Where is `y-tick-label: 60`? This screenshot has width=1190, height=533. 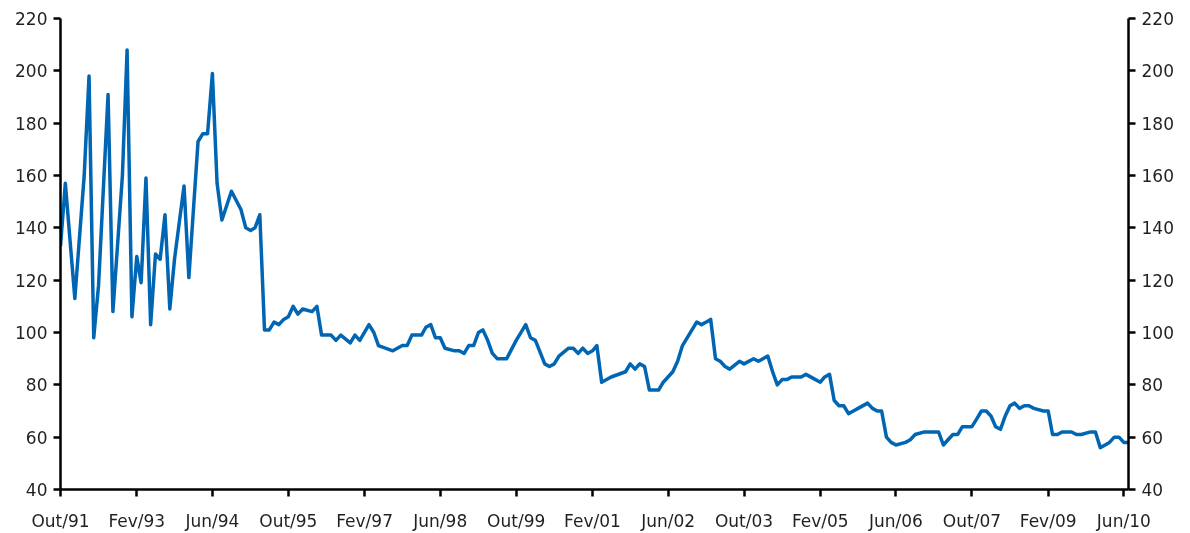
y-tick-label: 60 is located at coordinates (36, 437).